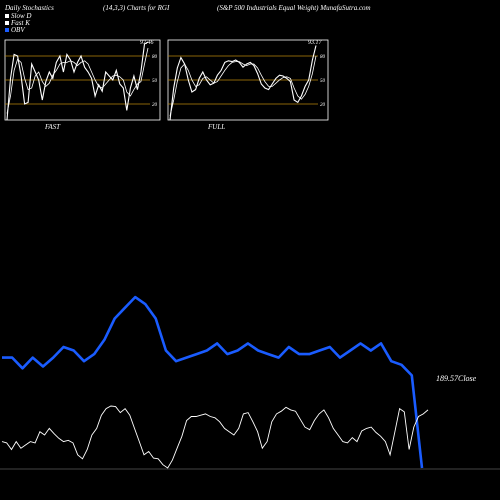 This screenshot has width=500, height=500. I want to click on panel-fast: 80 50 20 97.46 FAST, so click(82, 85).